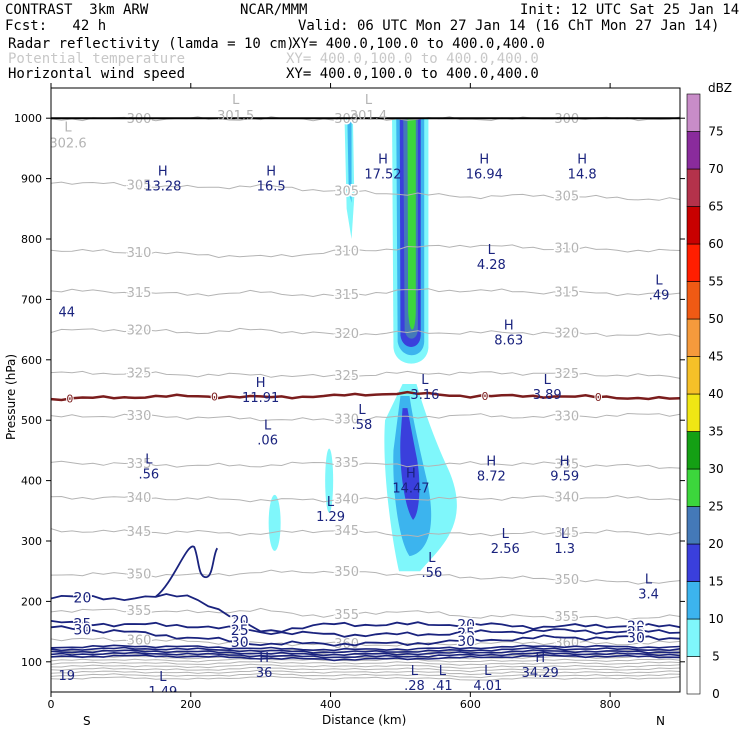 This screenshot has height=740, width=740. I want to click on field2-xy: XY= 400.0,100.0 to 400.0,400.0, so click(412, 59).